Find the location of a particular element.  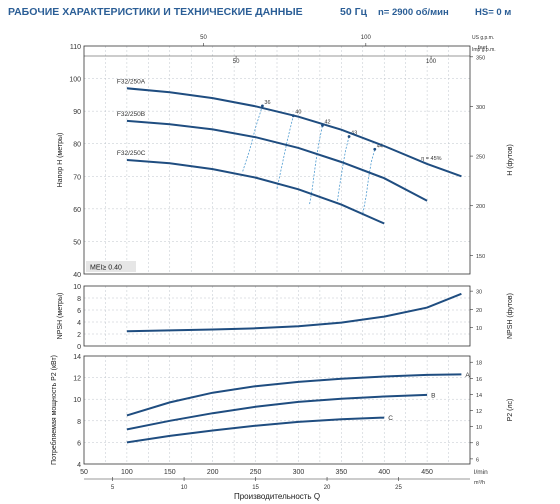

power-ytick-label: 4 is located at coordinates (79, 465).